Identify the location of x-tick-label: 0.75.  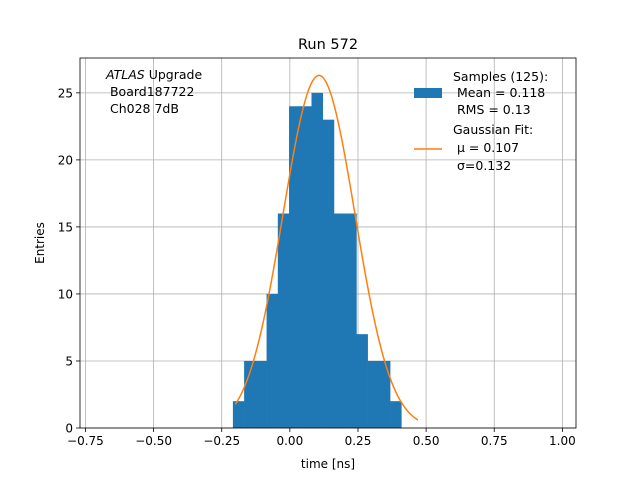
(494, 441).